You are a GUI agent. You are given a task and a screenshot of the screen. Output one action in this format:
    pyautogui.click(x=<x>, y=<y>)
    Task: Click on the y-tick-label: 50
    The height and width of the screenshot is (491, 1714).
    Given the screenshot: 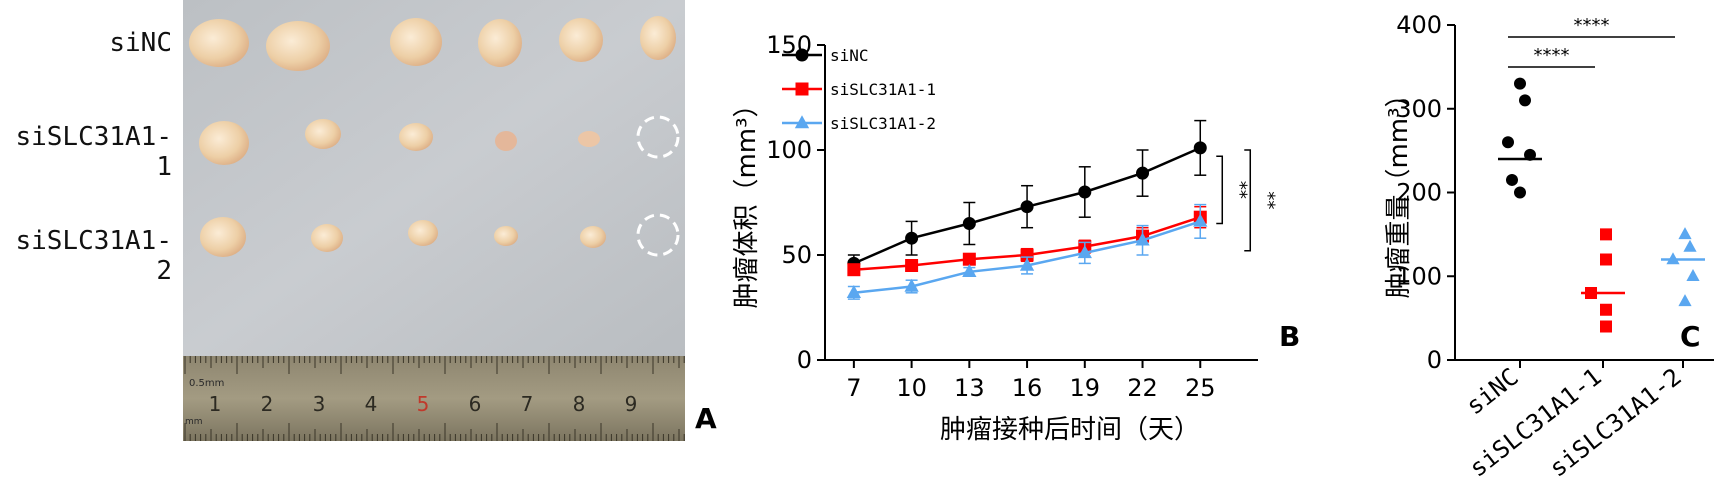 What is the action you would take?
    pyautogui.click(x=796, y=255)
    